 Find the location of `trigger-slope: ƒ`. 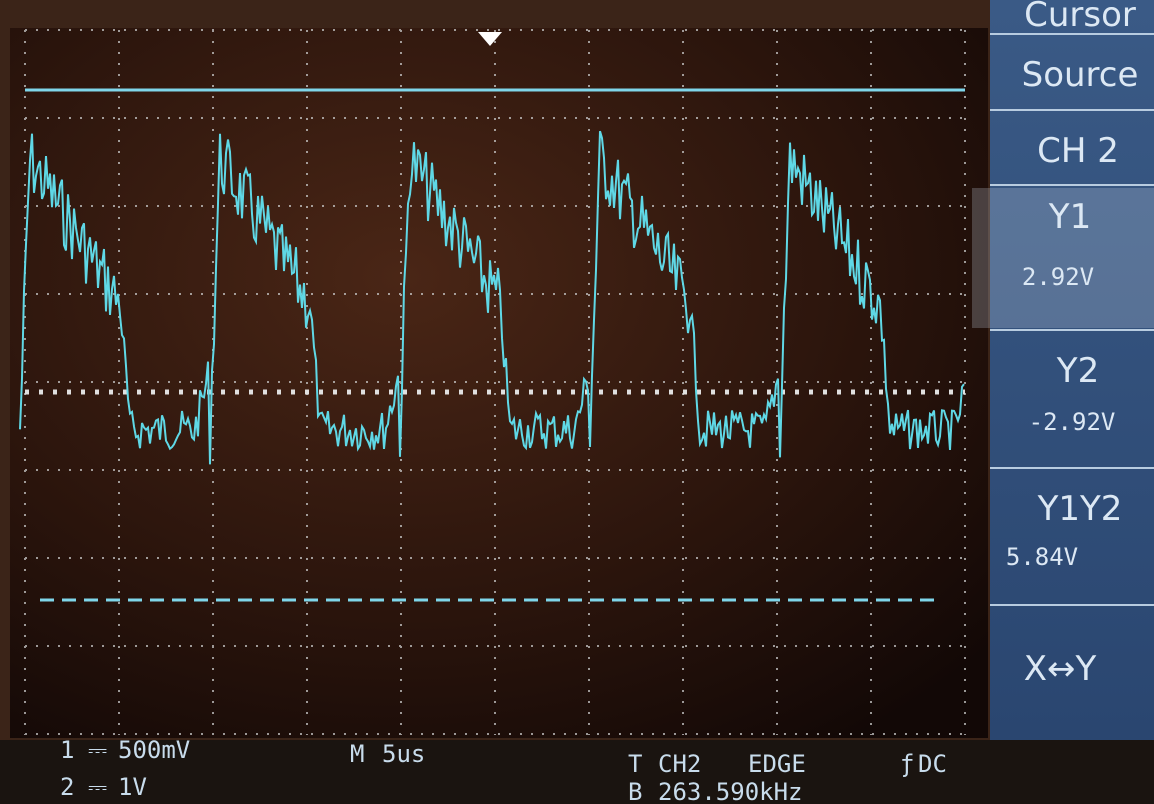

trigger-slope: ƒ is located at coordinates (907, 764).